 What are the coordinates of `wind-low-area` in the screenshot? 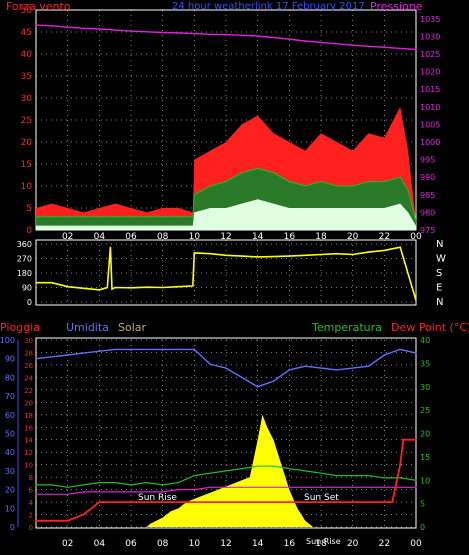 It's located at (226, 214).